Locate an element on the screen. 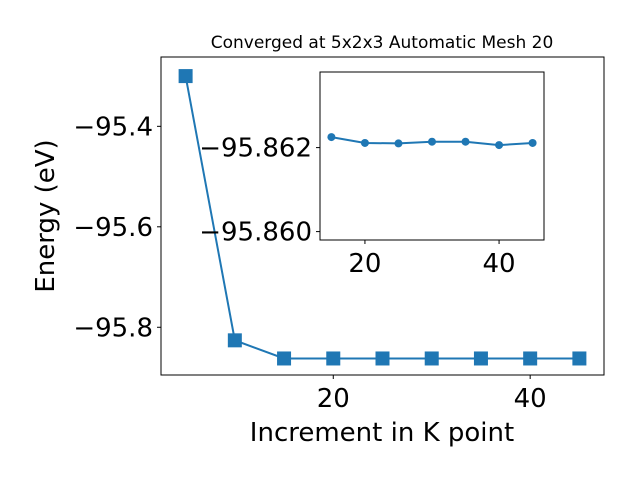 The height and width of the screenshot is (480, 640). y-tick-label: −95.6 is located at coordinates (113, 228).